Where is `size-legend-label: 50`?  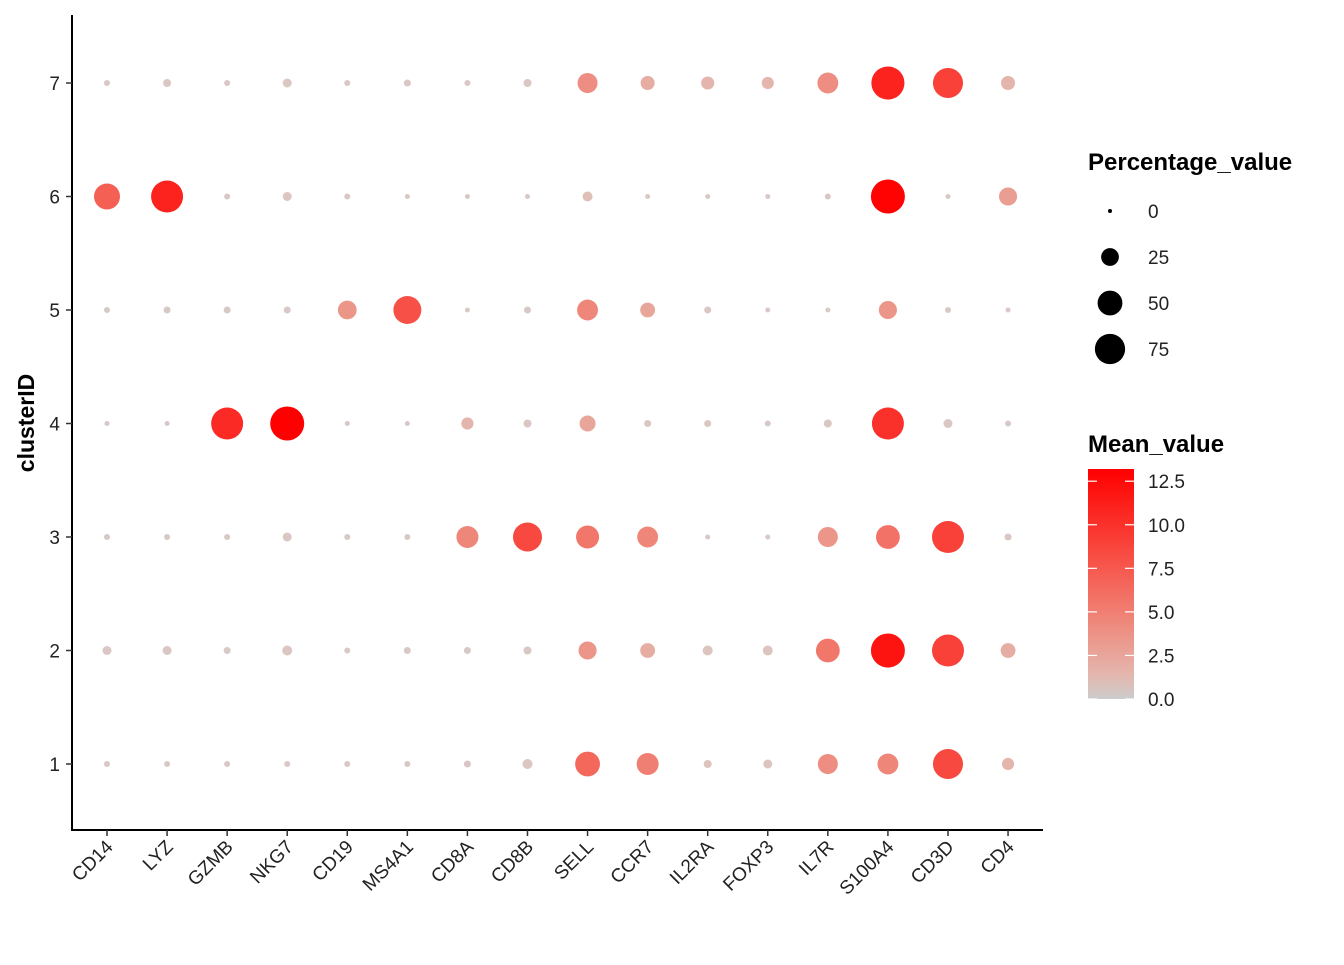
size-legend-label: 50 is located at coordinates (1158, 304).